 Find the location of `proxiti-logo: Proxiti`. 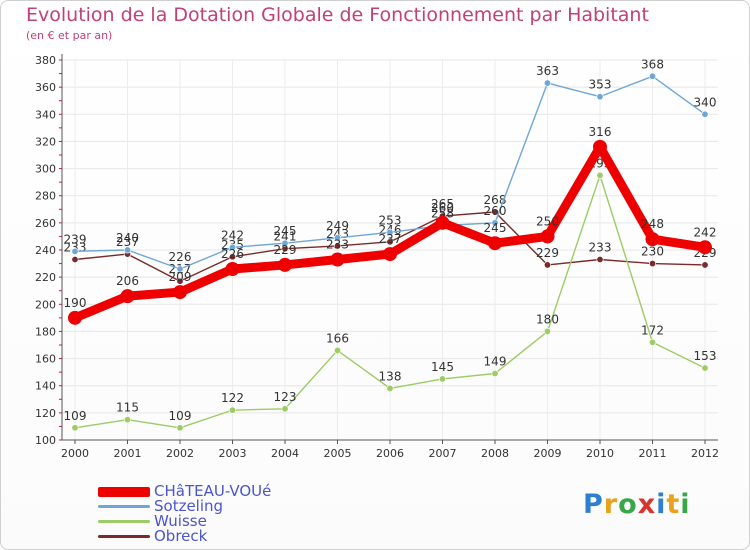

proxiti-logo: Proxiti is located at coordinates (637, 504).